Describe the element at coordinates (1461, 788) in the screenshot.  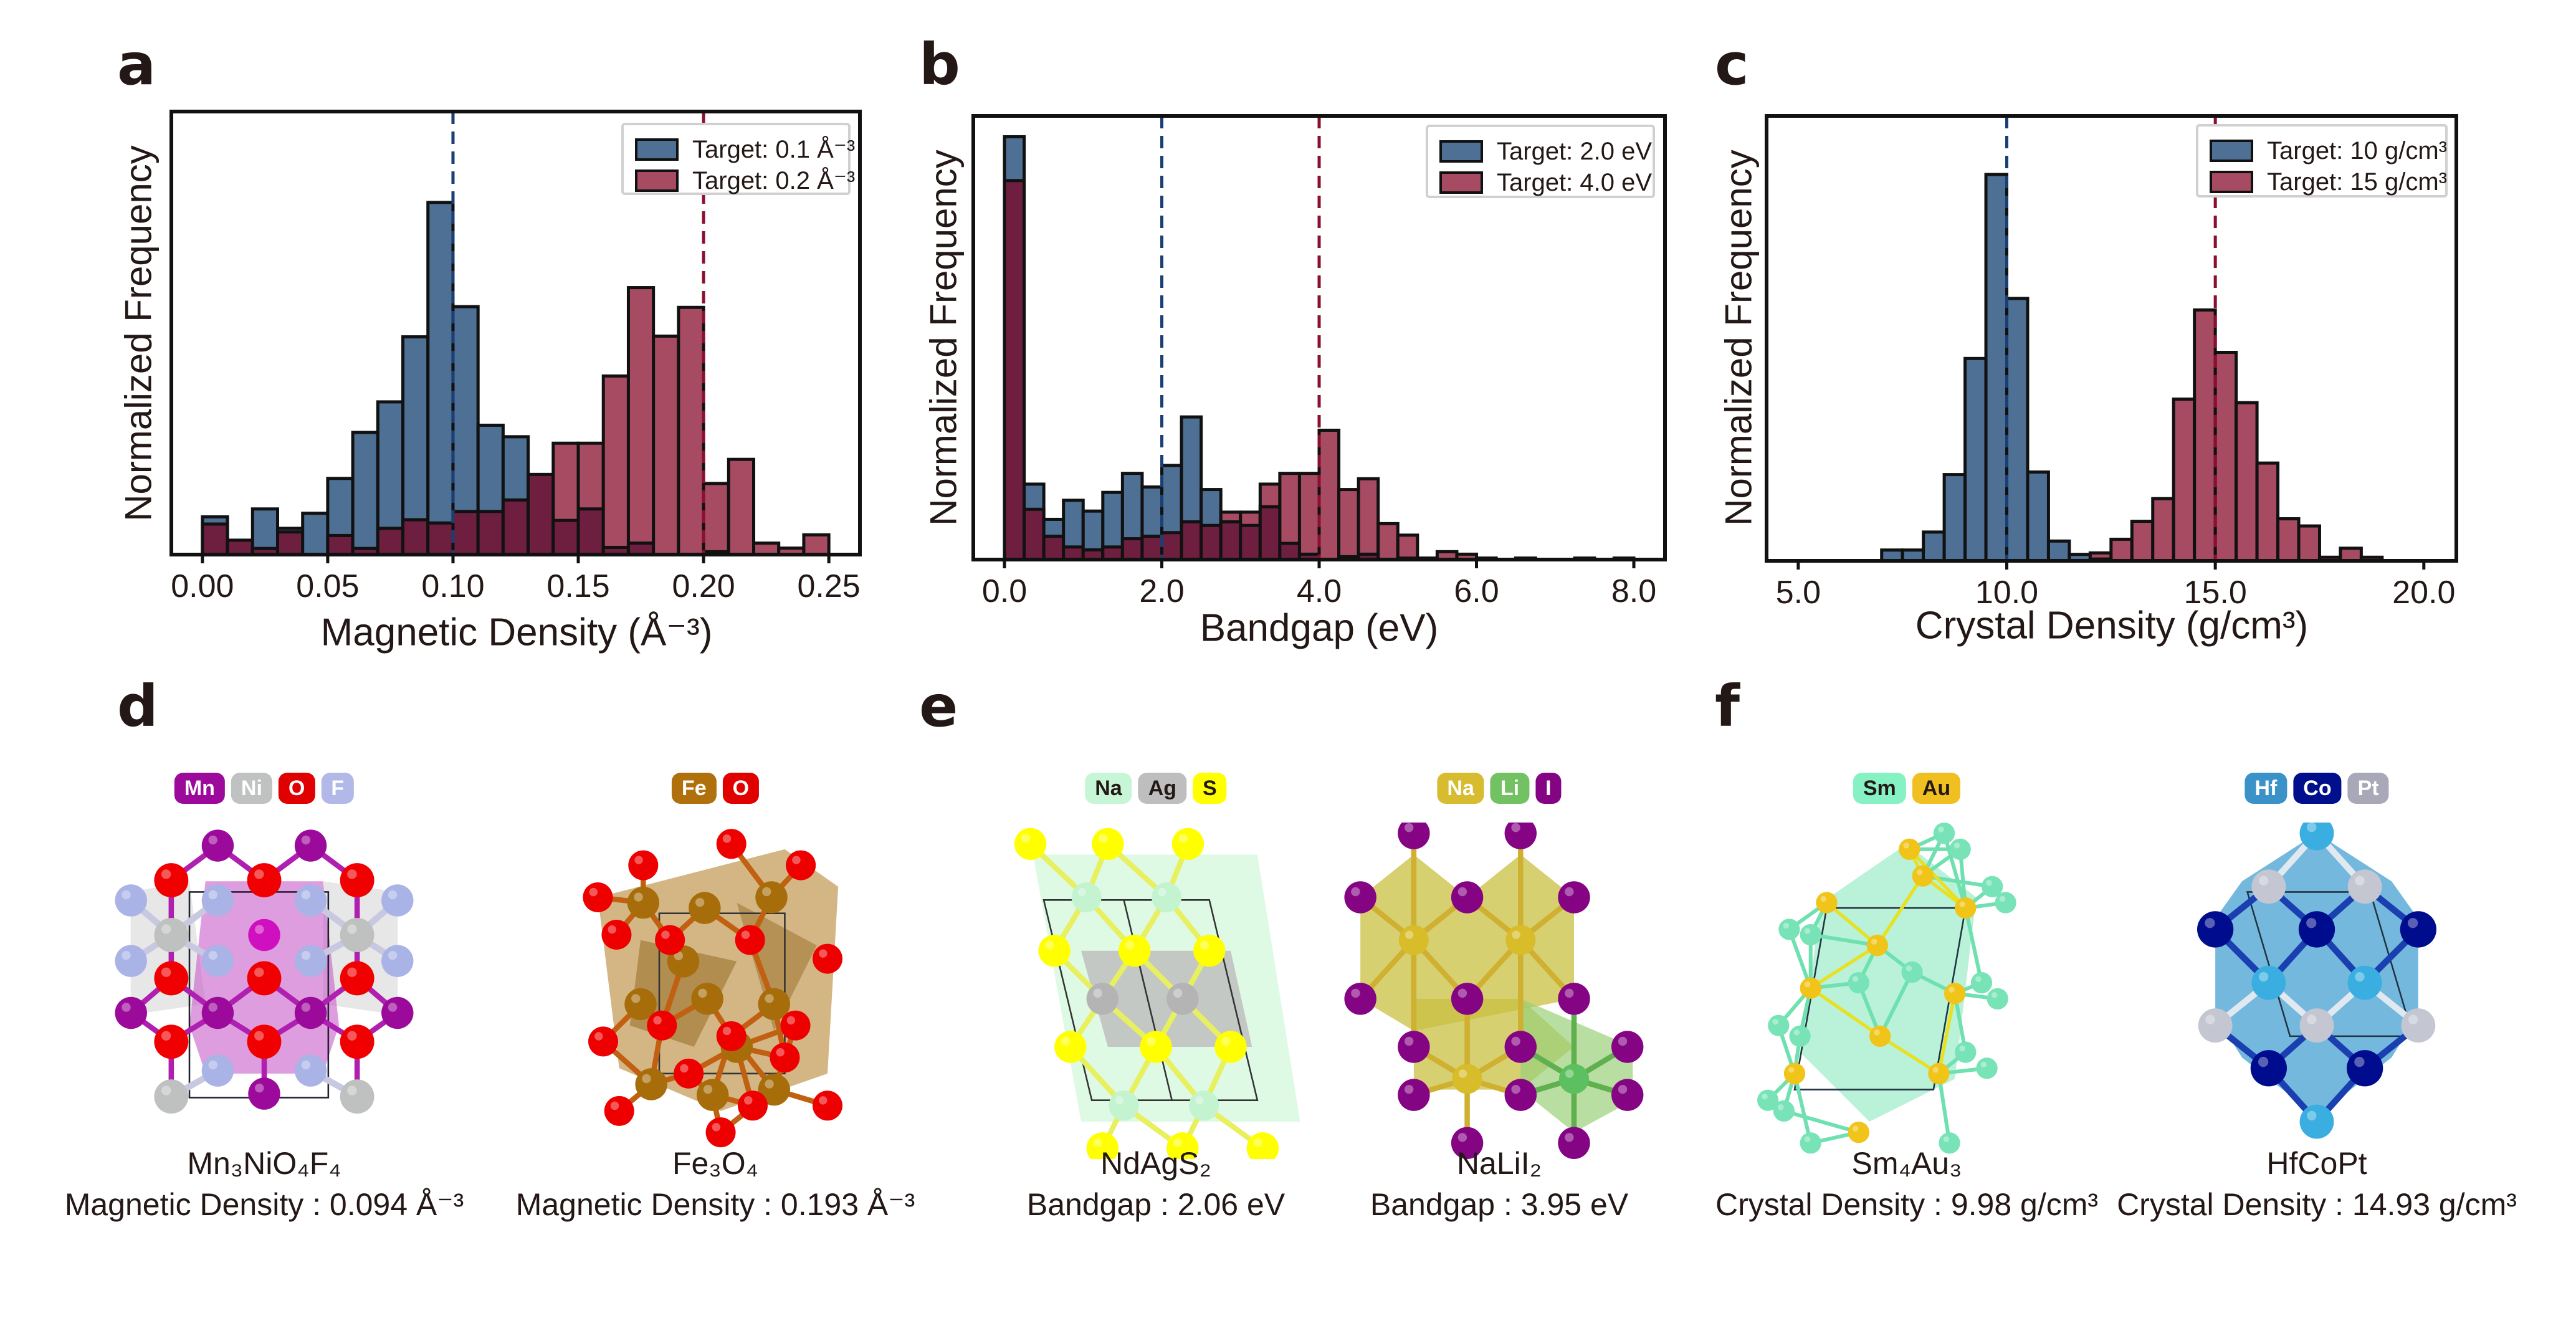
I see `element-chip-na: Na` at that location.